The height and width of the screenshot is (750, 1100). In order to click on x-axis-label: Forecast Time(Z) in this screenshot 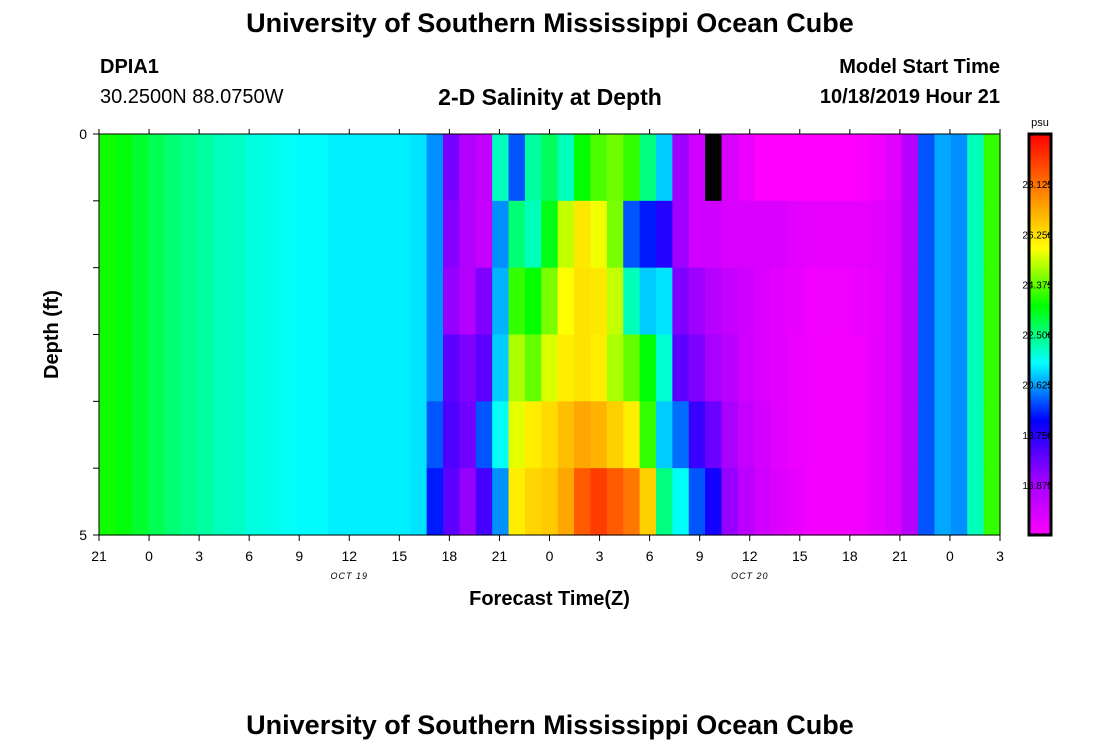, I will do `click(549, 599)`.